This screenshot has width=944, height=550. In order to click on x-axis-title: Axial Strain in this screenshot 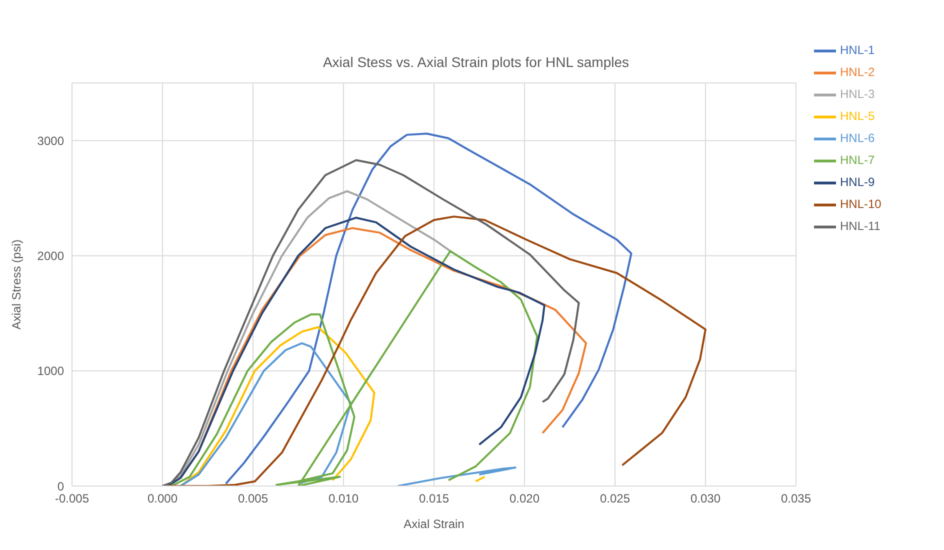, I will do `click(434, 524)`.